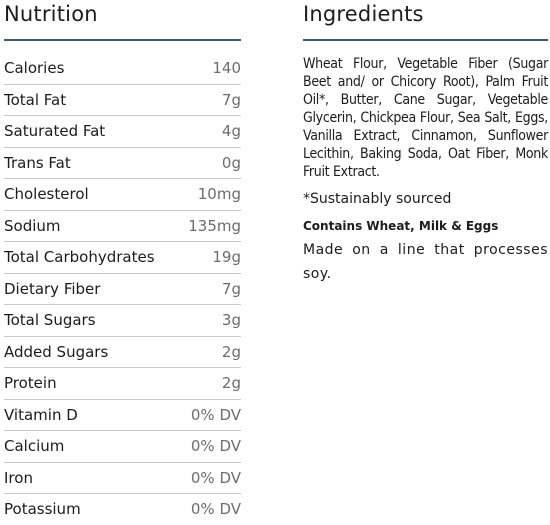 The image size is (550, 525). I want to click on nutrition-title-divider, so click(122, 40).